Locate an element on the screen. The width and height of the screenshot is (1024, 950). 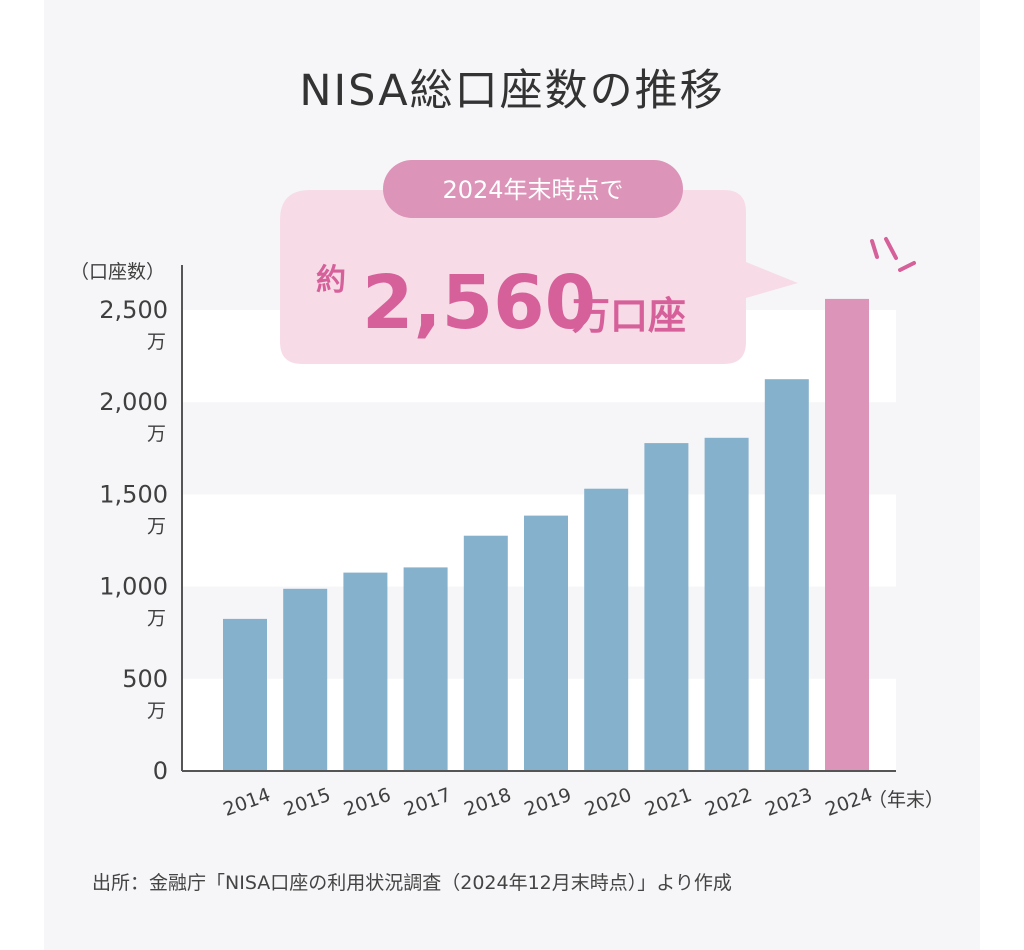
x-tick-label: 2023 is located at coordinates (788, 802).